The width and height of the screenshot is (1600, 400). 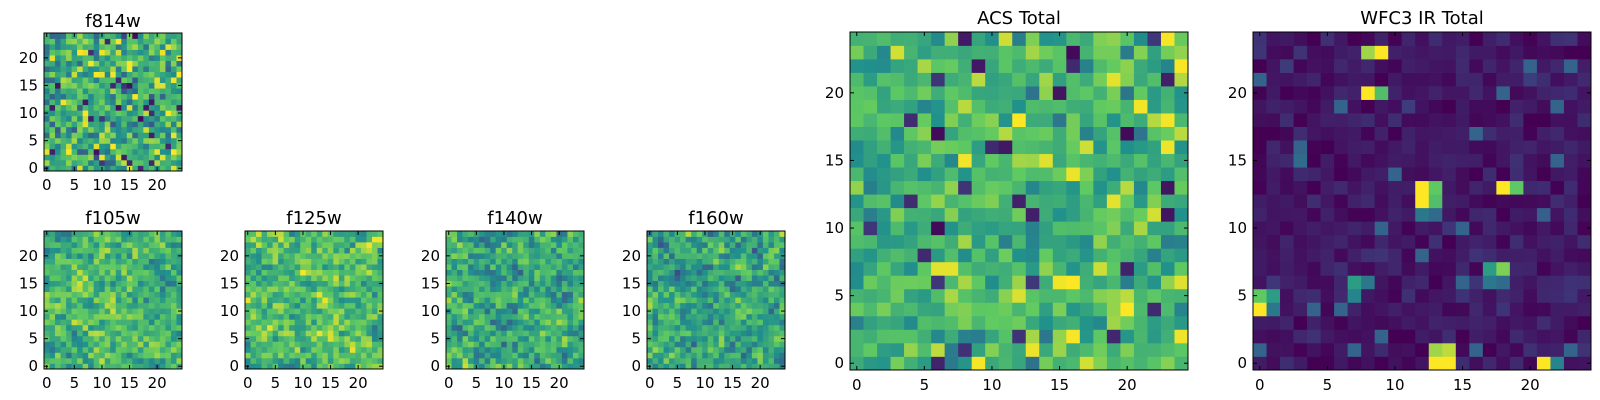 What do you see at coordinates (636, 366) in the screenshot?
I see `y-tick-label: 0` at bounding box center [636, 366].